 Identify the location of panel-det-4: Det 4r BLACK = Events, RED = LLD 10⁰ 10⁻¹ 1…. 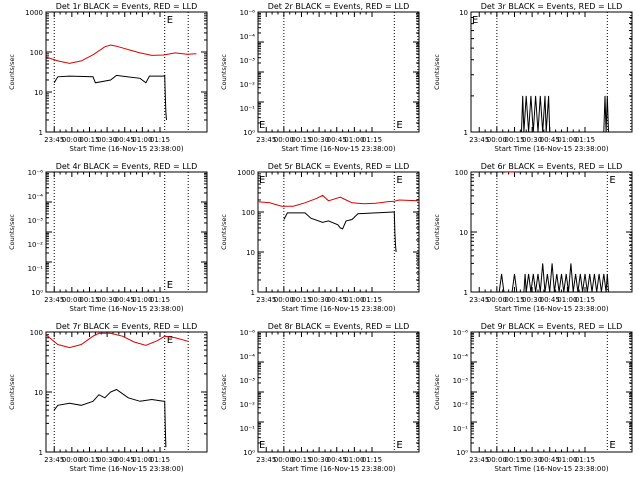
(108, 237).